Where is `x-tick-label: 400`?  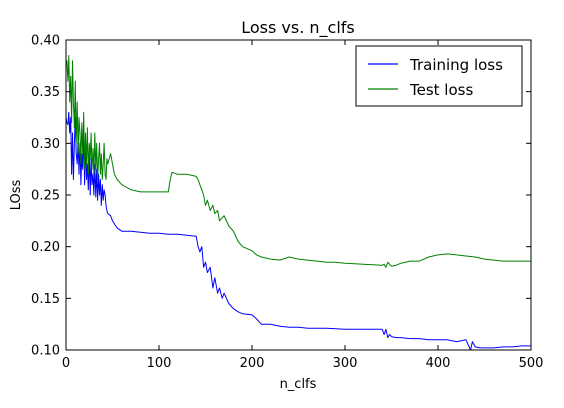 x-tick-label: 400 is located at coordinates (438, 363).